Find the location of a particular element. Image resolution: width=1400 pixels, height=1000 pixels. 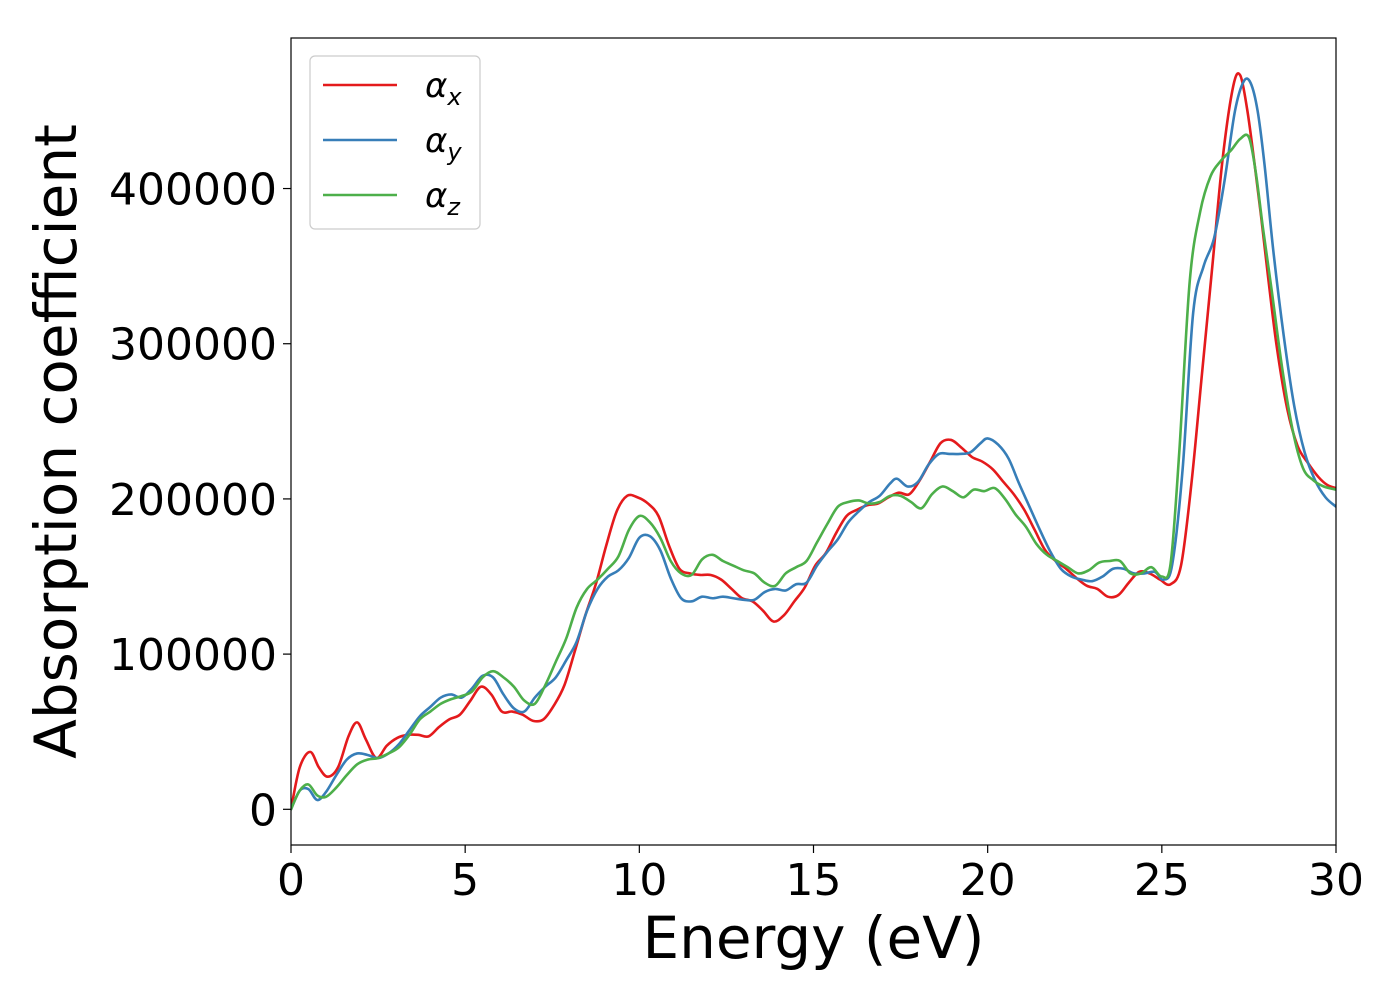

x-tick-label: 15 is located at coordinates (814, 880).